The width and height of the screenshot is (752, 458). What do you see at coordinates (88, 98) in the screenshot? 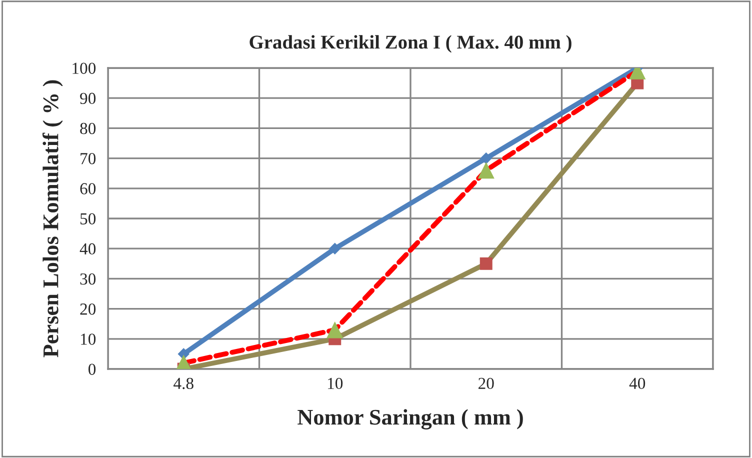
I see `y-tick-label: 90` at bounding box center [88, 98].